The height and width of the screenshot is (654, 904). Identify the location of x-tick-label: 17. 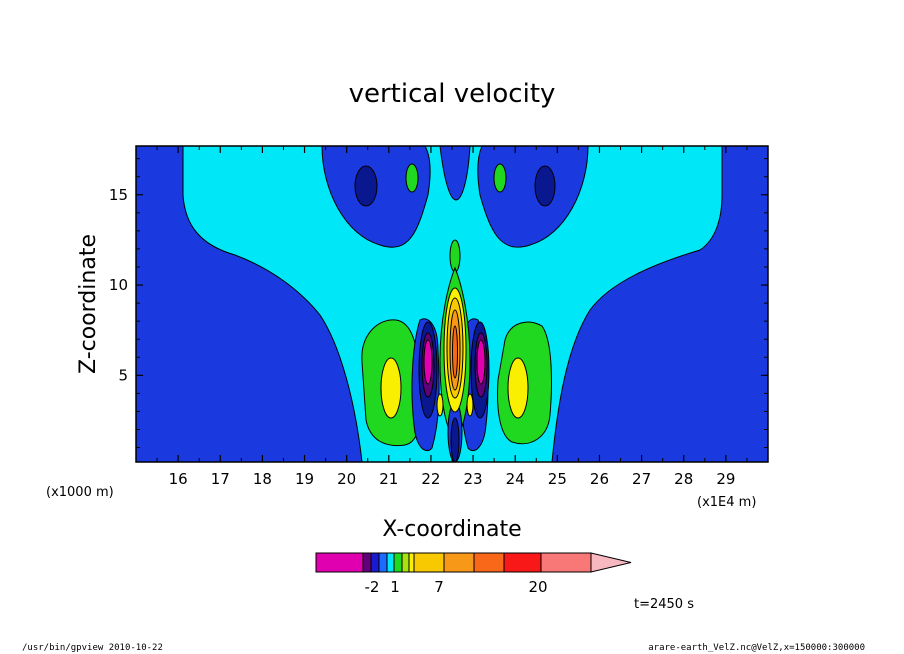
(220, 479).